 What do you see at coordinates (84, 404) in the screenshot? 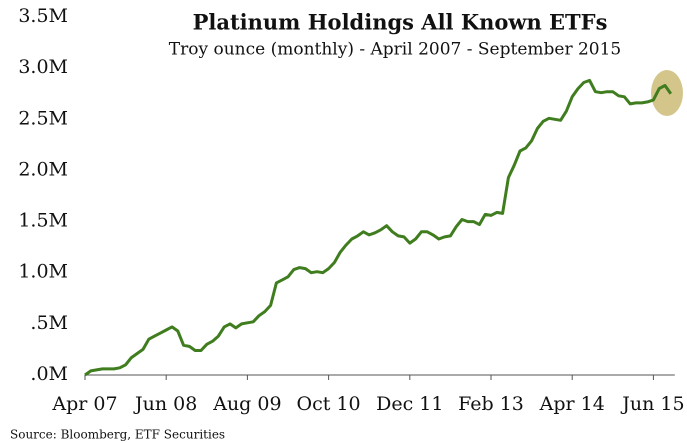
I see `x-tick-label: Apr 07` at bounding box center [84, 404].